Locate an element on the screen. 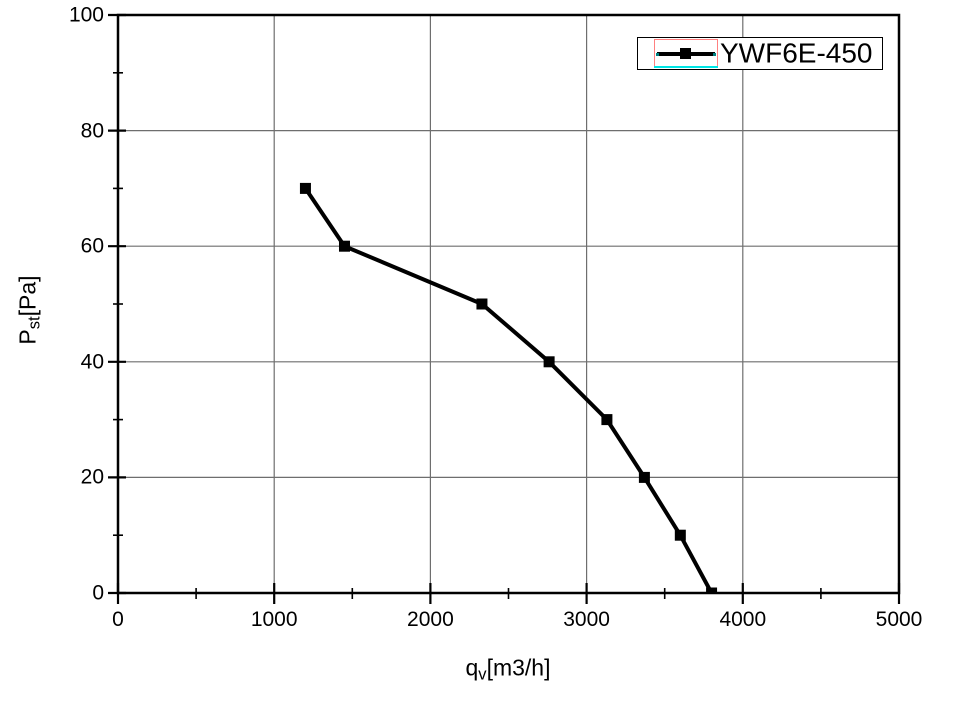  x-tick-label: 3000 is located at coordinates (586, 619).